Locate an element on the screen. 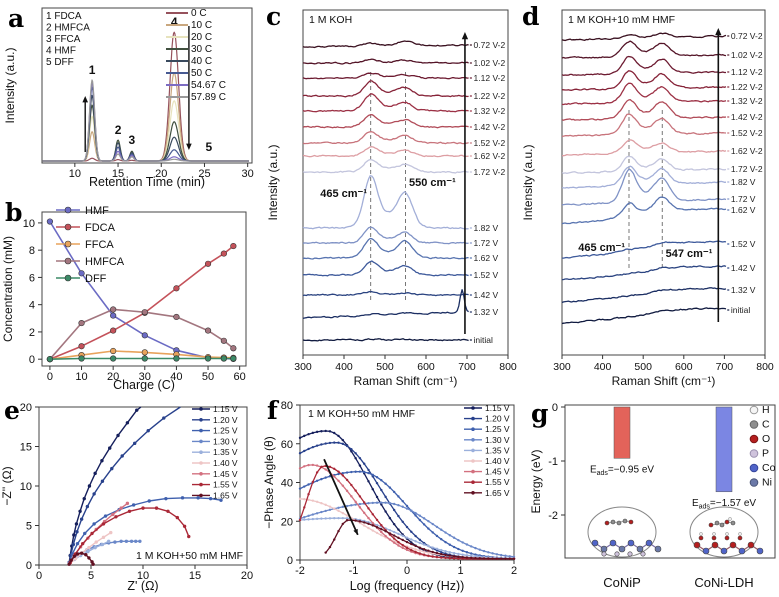 This screenshot has height=597, width=779. legend-label: 1.25 V is located at coordinates (225, 431).